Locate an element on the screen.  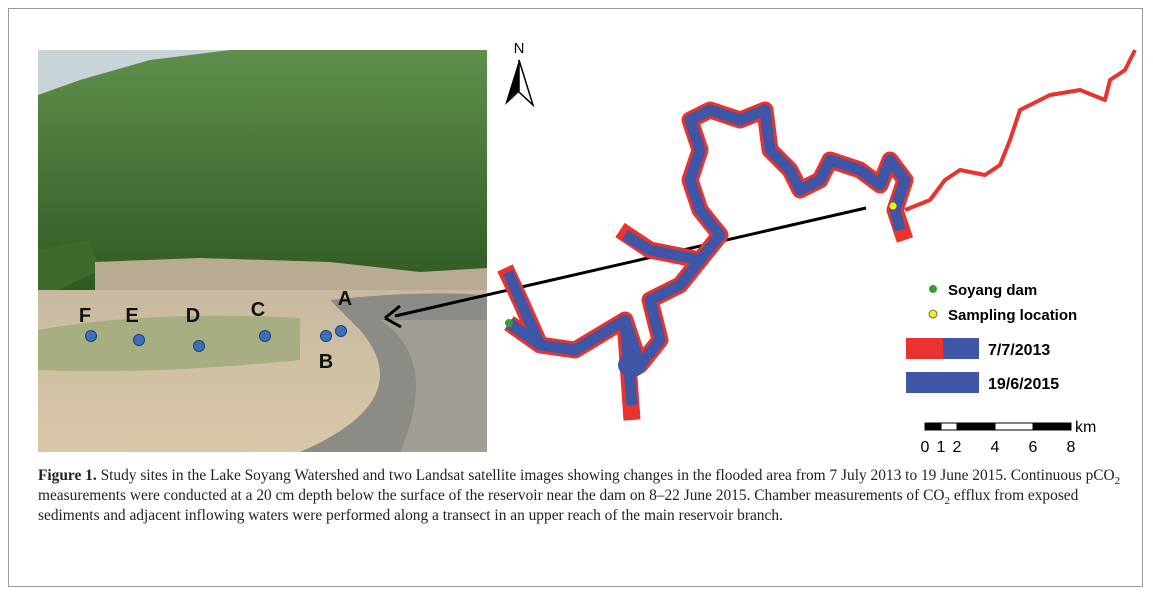
site-label: D is located at coordinates (193, 316).